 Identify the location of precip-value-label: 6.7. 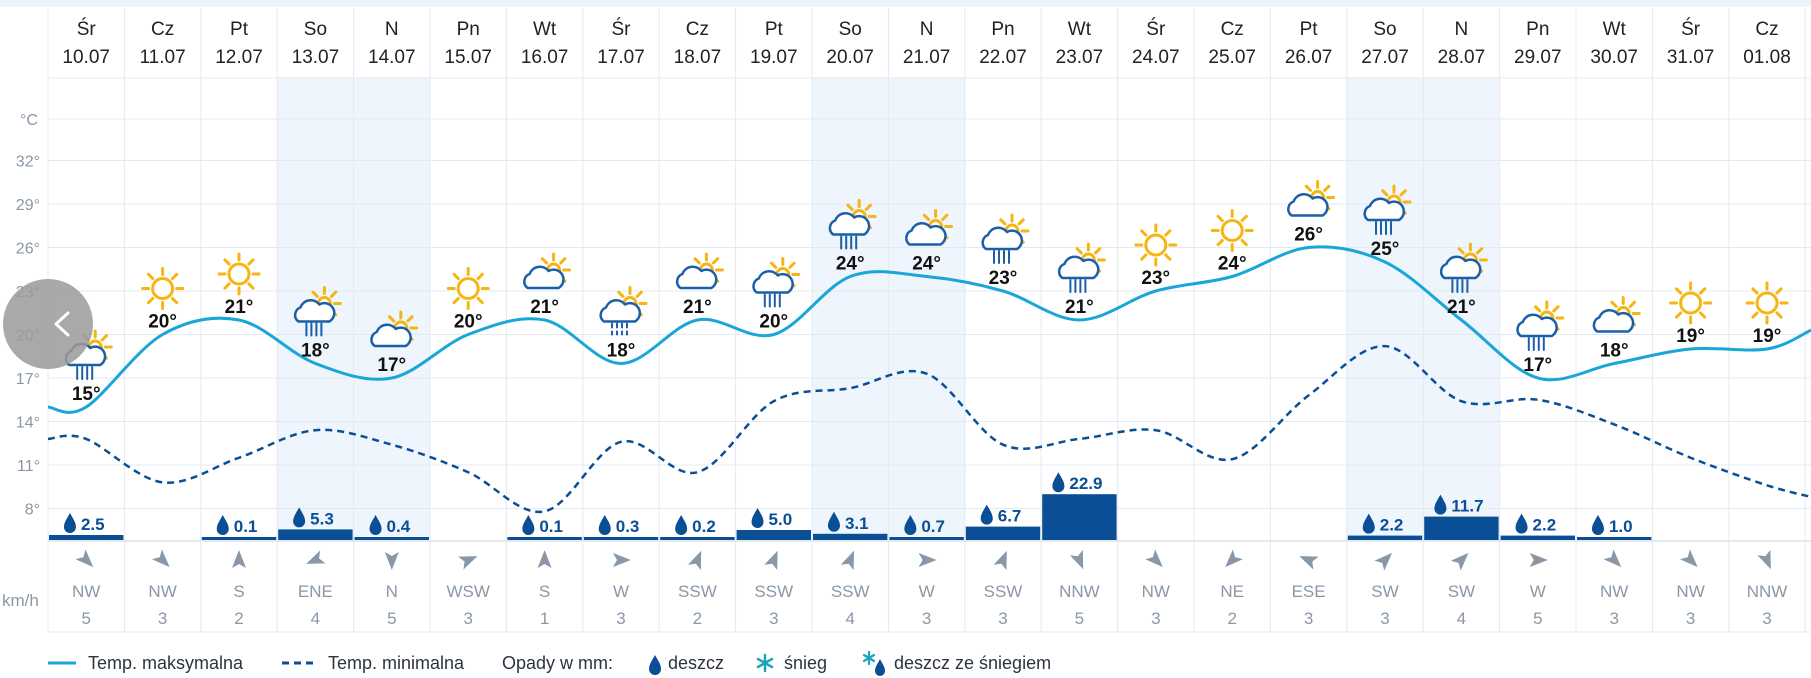
(1010, 516).